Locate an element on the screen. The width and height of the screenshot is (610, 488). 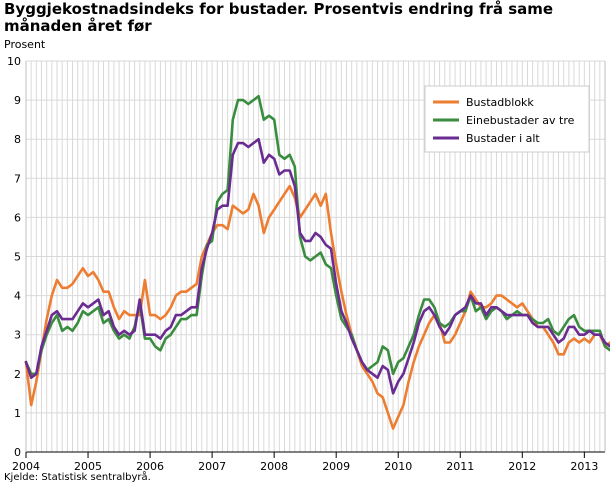
x-tick-label: 2005 is located at coordinates (88, 466).